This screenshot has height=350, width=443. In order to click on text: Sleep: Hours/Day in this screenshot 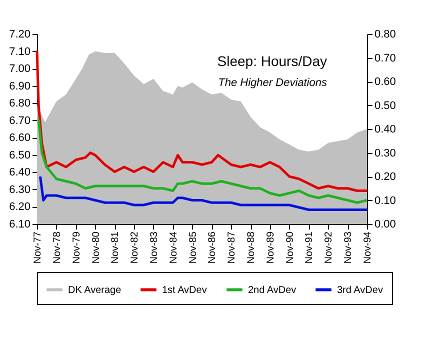, I will do `click(272, 61)`.